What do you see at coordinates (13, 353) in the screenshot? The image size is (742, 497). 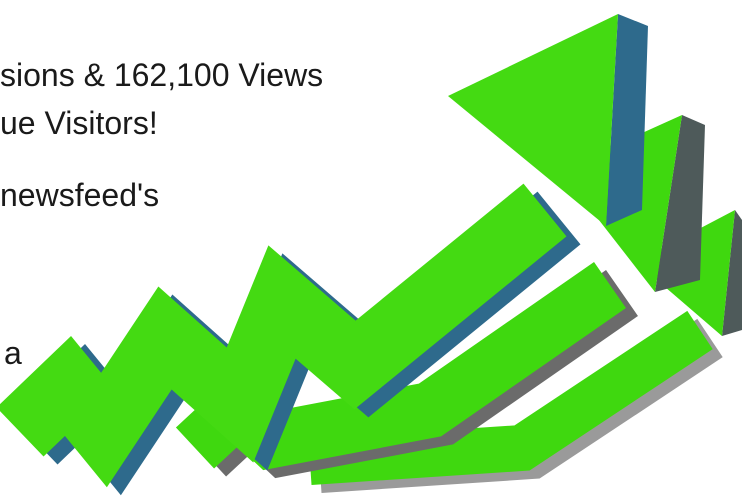 I see `text-line: a` at bounding box center [13, 353].